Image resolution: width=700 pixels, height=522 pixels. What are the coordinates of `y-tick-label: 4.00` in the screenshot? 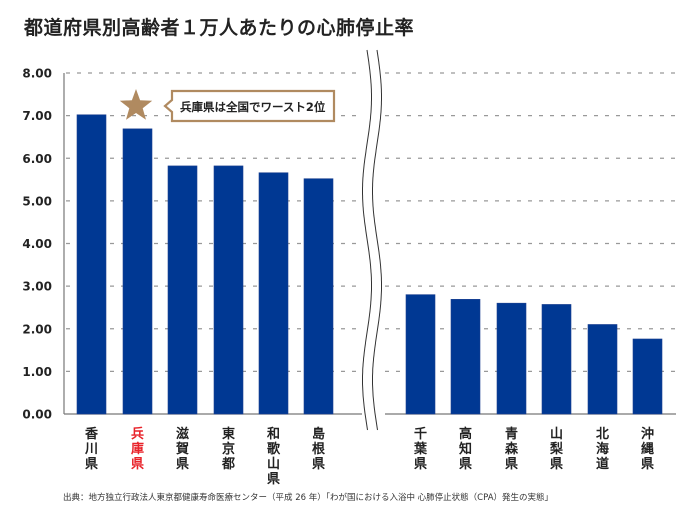 It's located at (37, 244).